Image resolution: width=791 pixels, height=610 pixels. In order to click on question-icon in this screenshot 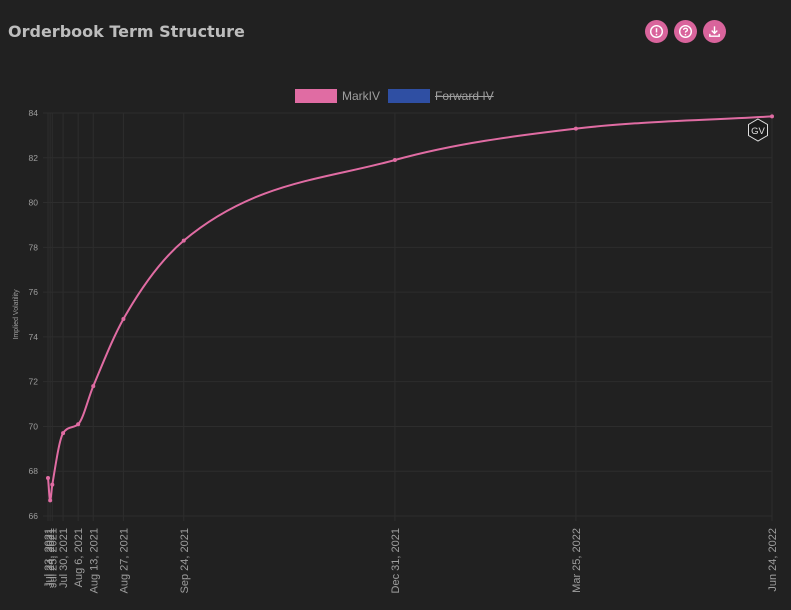, I will do `click(685, 31)`.